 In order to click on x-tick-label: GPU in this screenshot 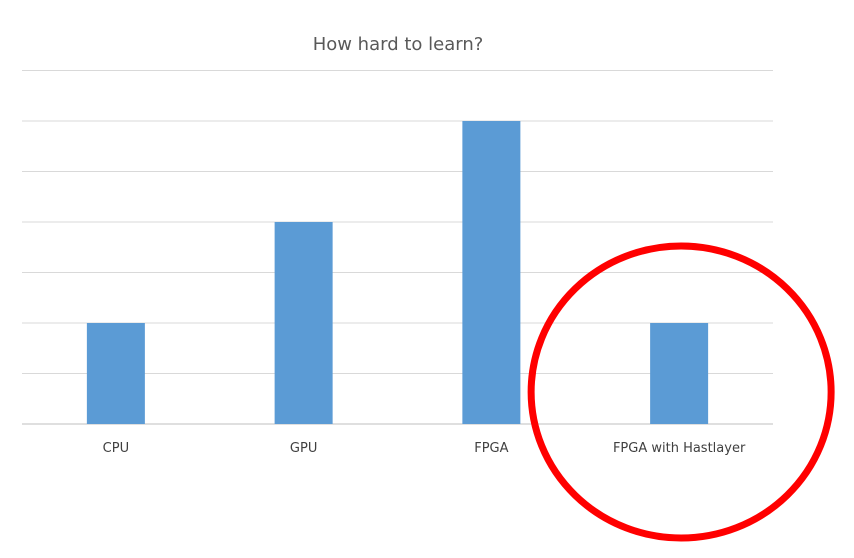, I will do `click(303, 448)`.